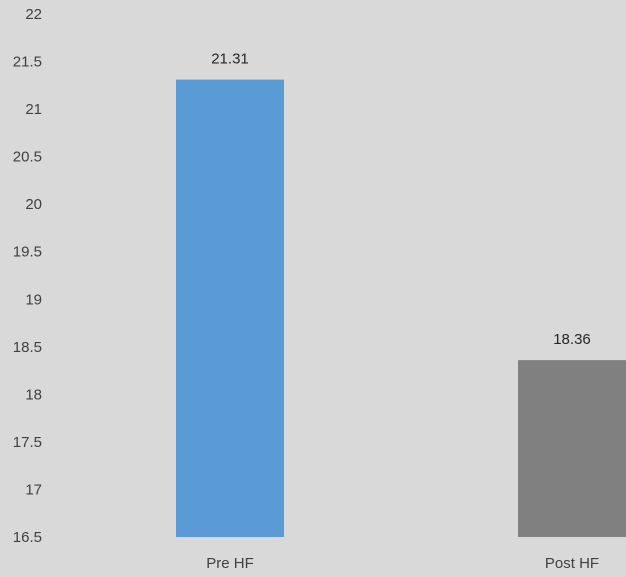 The image size is (626, 577). I want to click on data-label: 18.36, so click(572, 339).